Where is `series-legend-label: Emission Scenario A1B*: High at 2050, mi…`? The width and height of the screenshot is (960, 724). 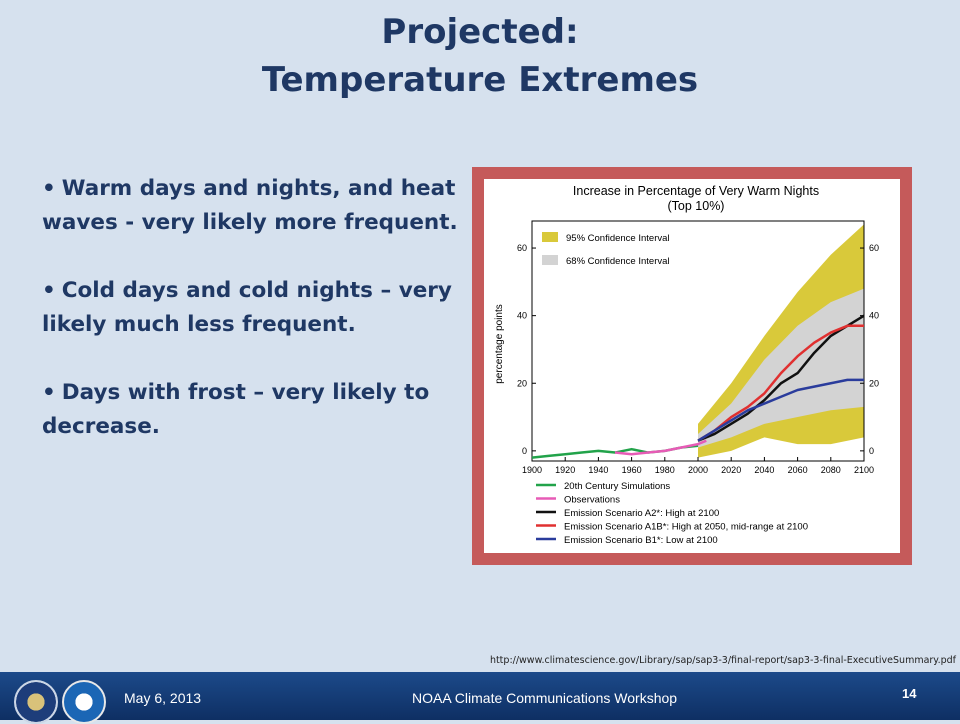
series-legend-label: Emission Scenario A1B*: High at 2050, mi… is located at coordinates (686, 527).